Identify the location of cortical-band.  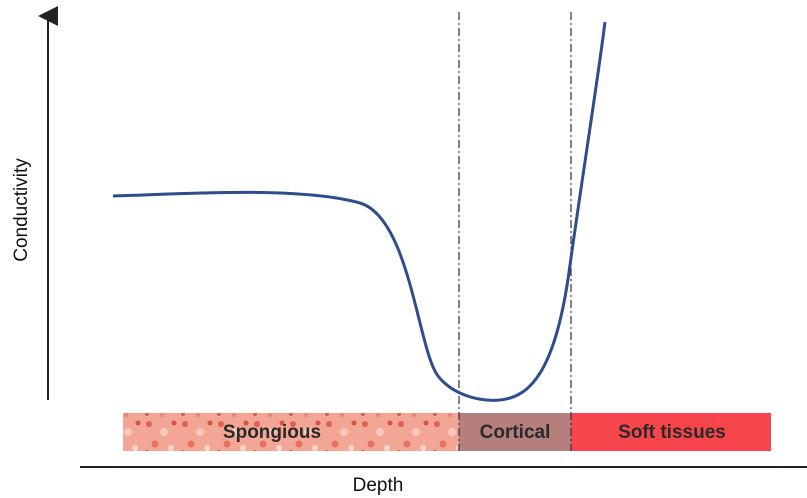
(515, 432).